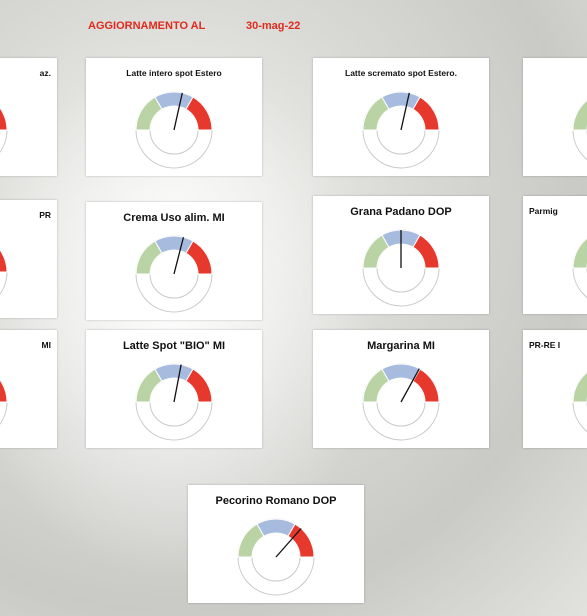  I want to click on gauge-title: Margarina MI, so click(401, 346).